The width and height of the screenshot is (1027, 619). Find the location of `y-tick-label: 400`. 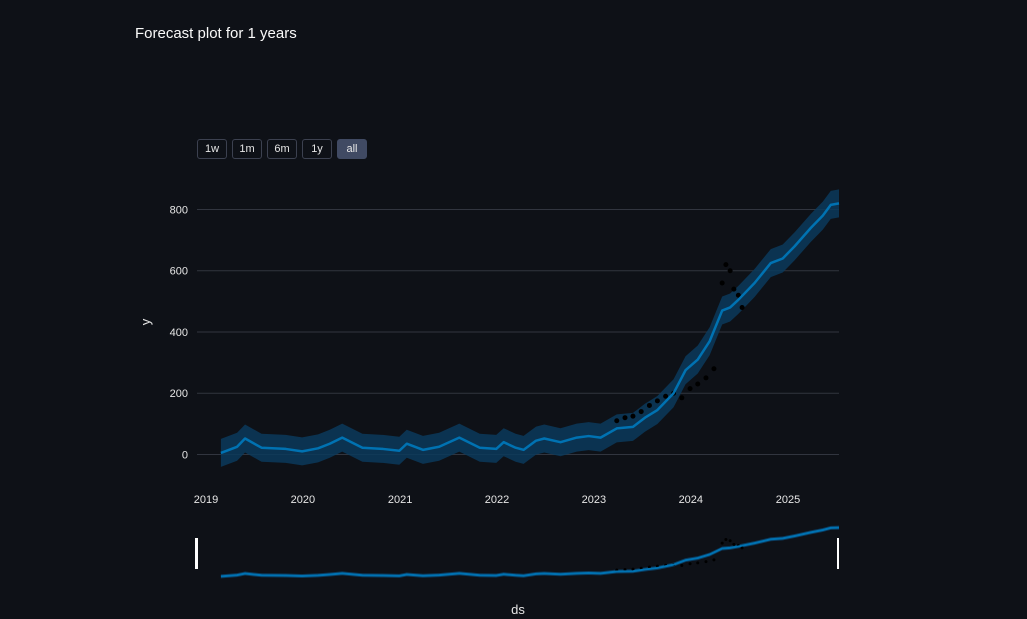

y-tick-label: 400 is located at coordinates (179, 333).